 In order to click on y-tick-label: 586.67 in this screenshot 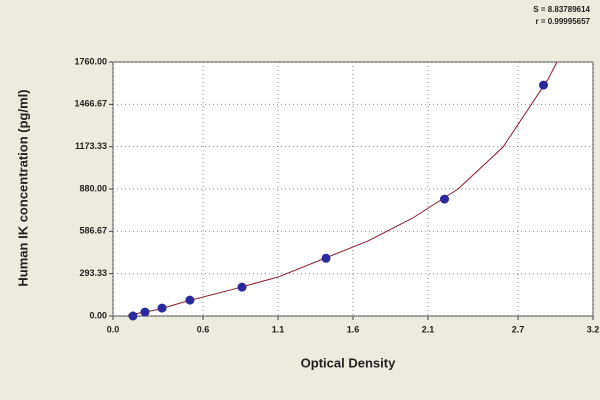, I will do `click(93, 231)`.